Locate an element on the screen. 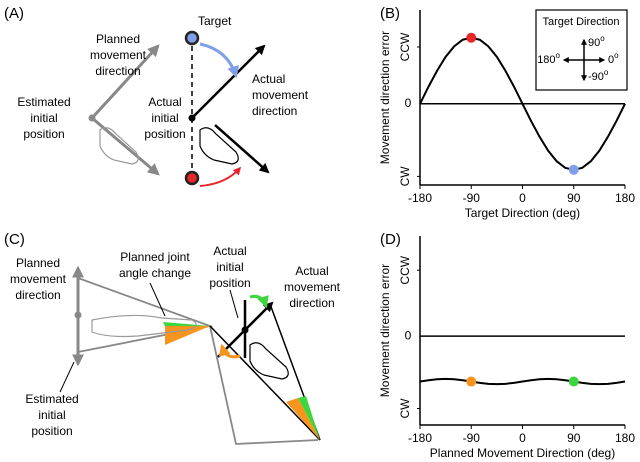 The width and height of the screenshot is (640, 462). direction-value: -90 is located at coordinates (596, 77).